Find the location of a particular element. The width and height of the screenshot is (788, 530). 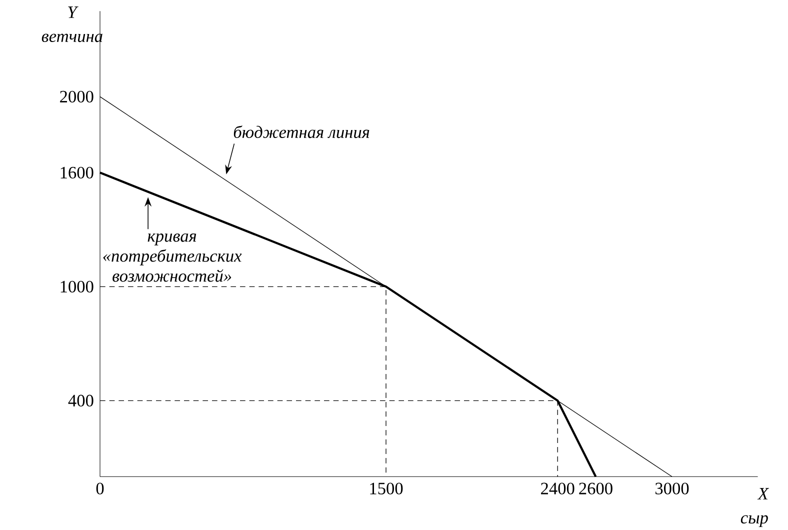

x-tick-label: 0 is located at coordinates (100, 488).